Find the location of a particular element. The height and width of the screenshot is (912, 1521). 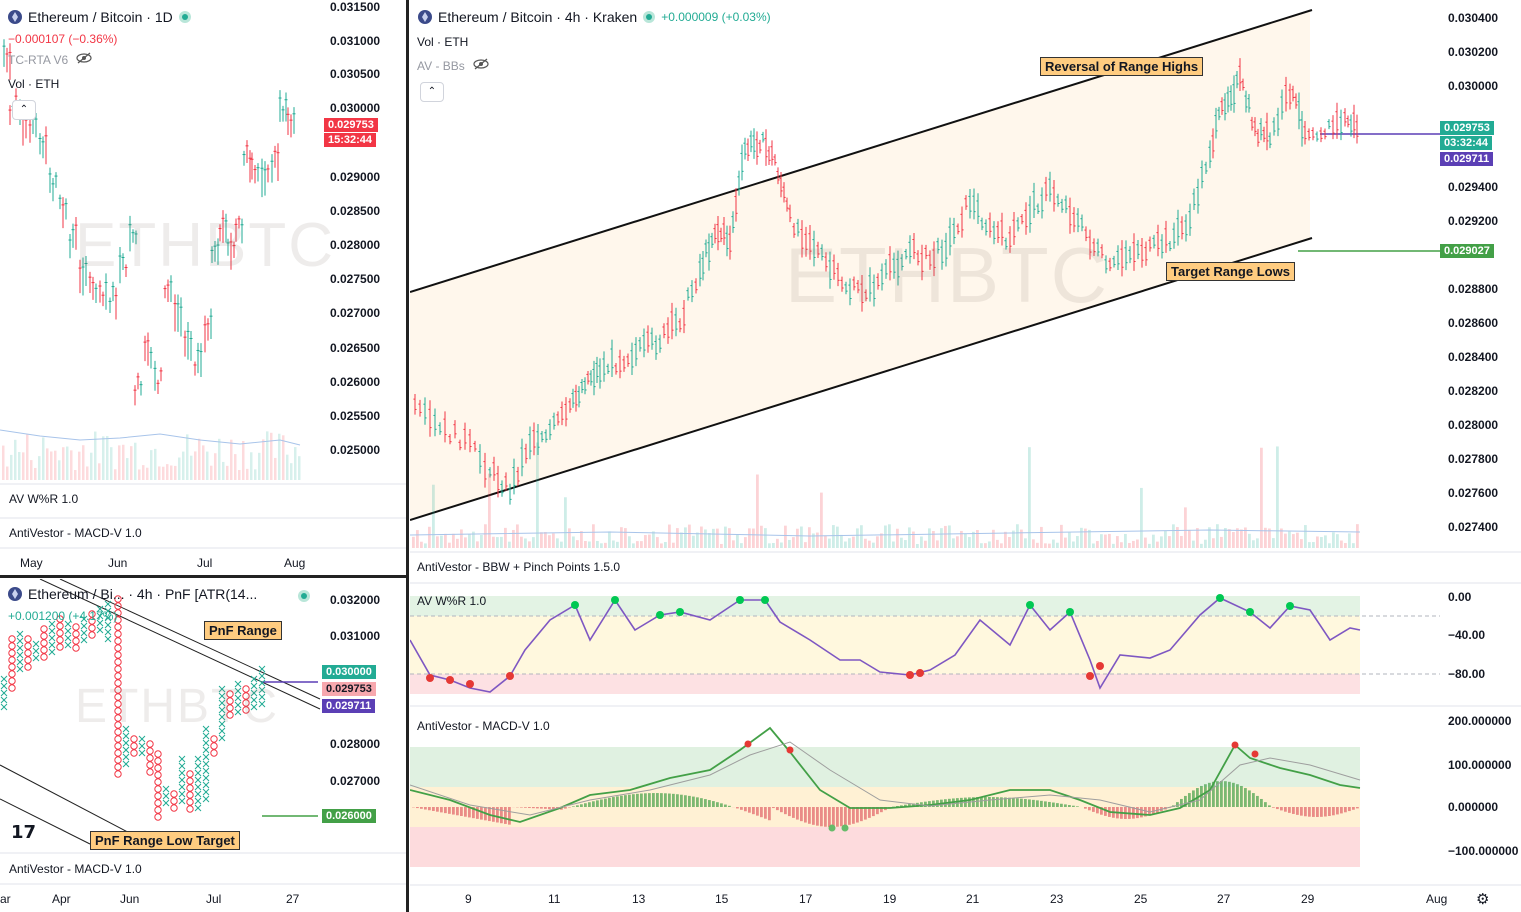

pnf-x-jun: Jun is located at coordinates (130, 899).